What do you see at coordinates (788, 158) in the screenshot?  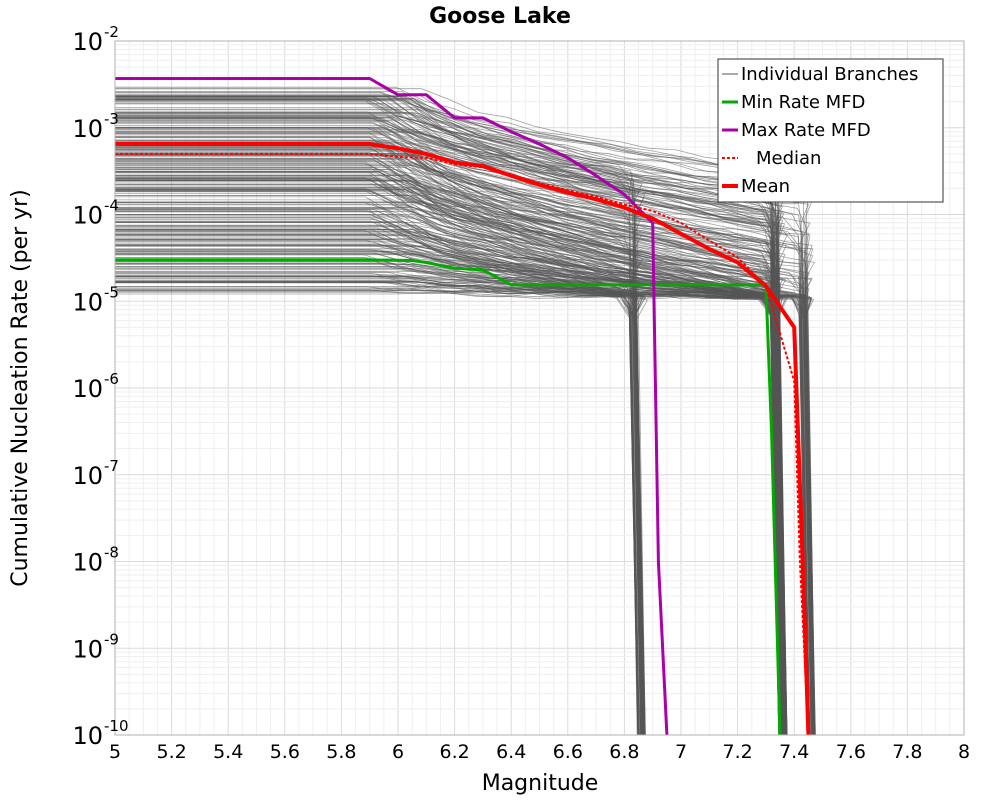 I see `legend-label: Median` at bounding box center [788, 158].